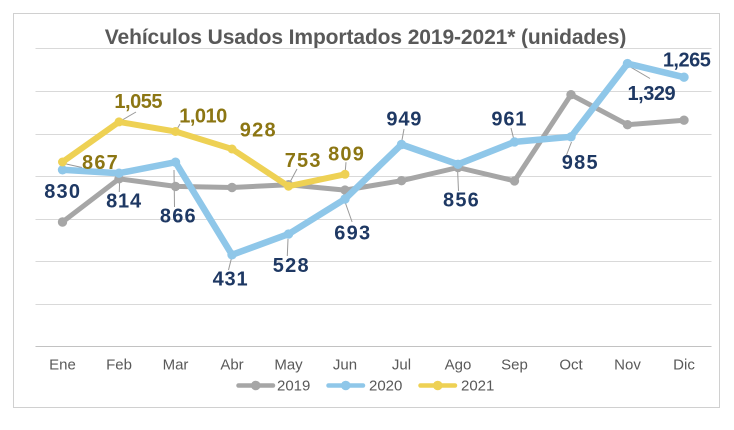  Describe the element at coordinates (231, 279) in the screenshot. I see `svg-text: 431` at that location.